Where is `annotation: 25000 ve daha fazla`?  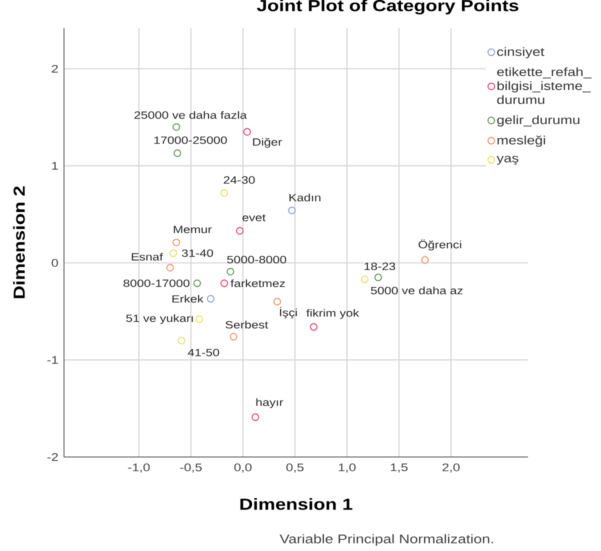 annotation: 25000 ve daha fazla is located at coordinates (190, 115).